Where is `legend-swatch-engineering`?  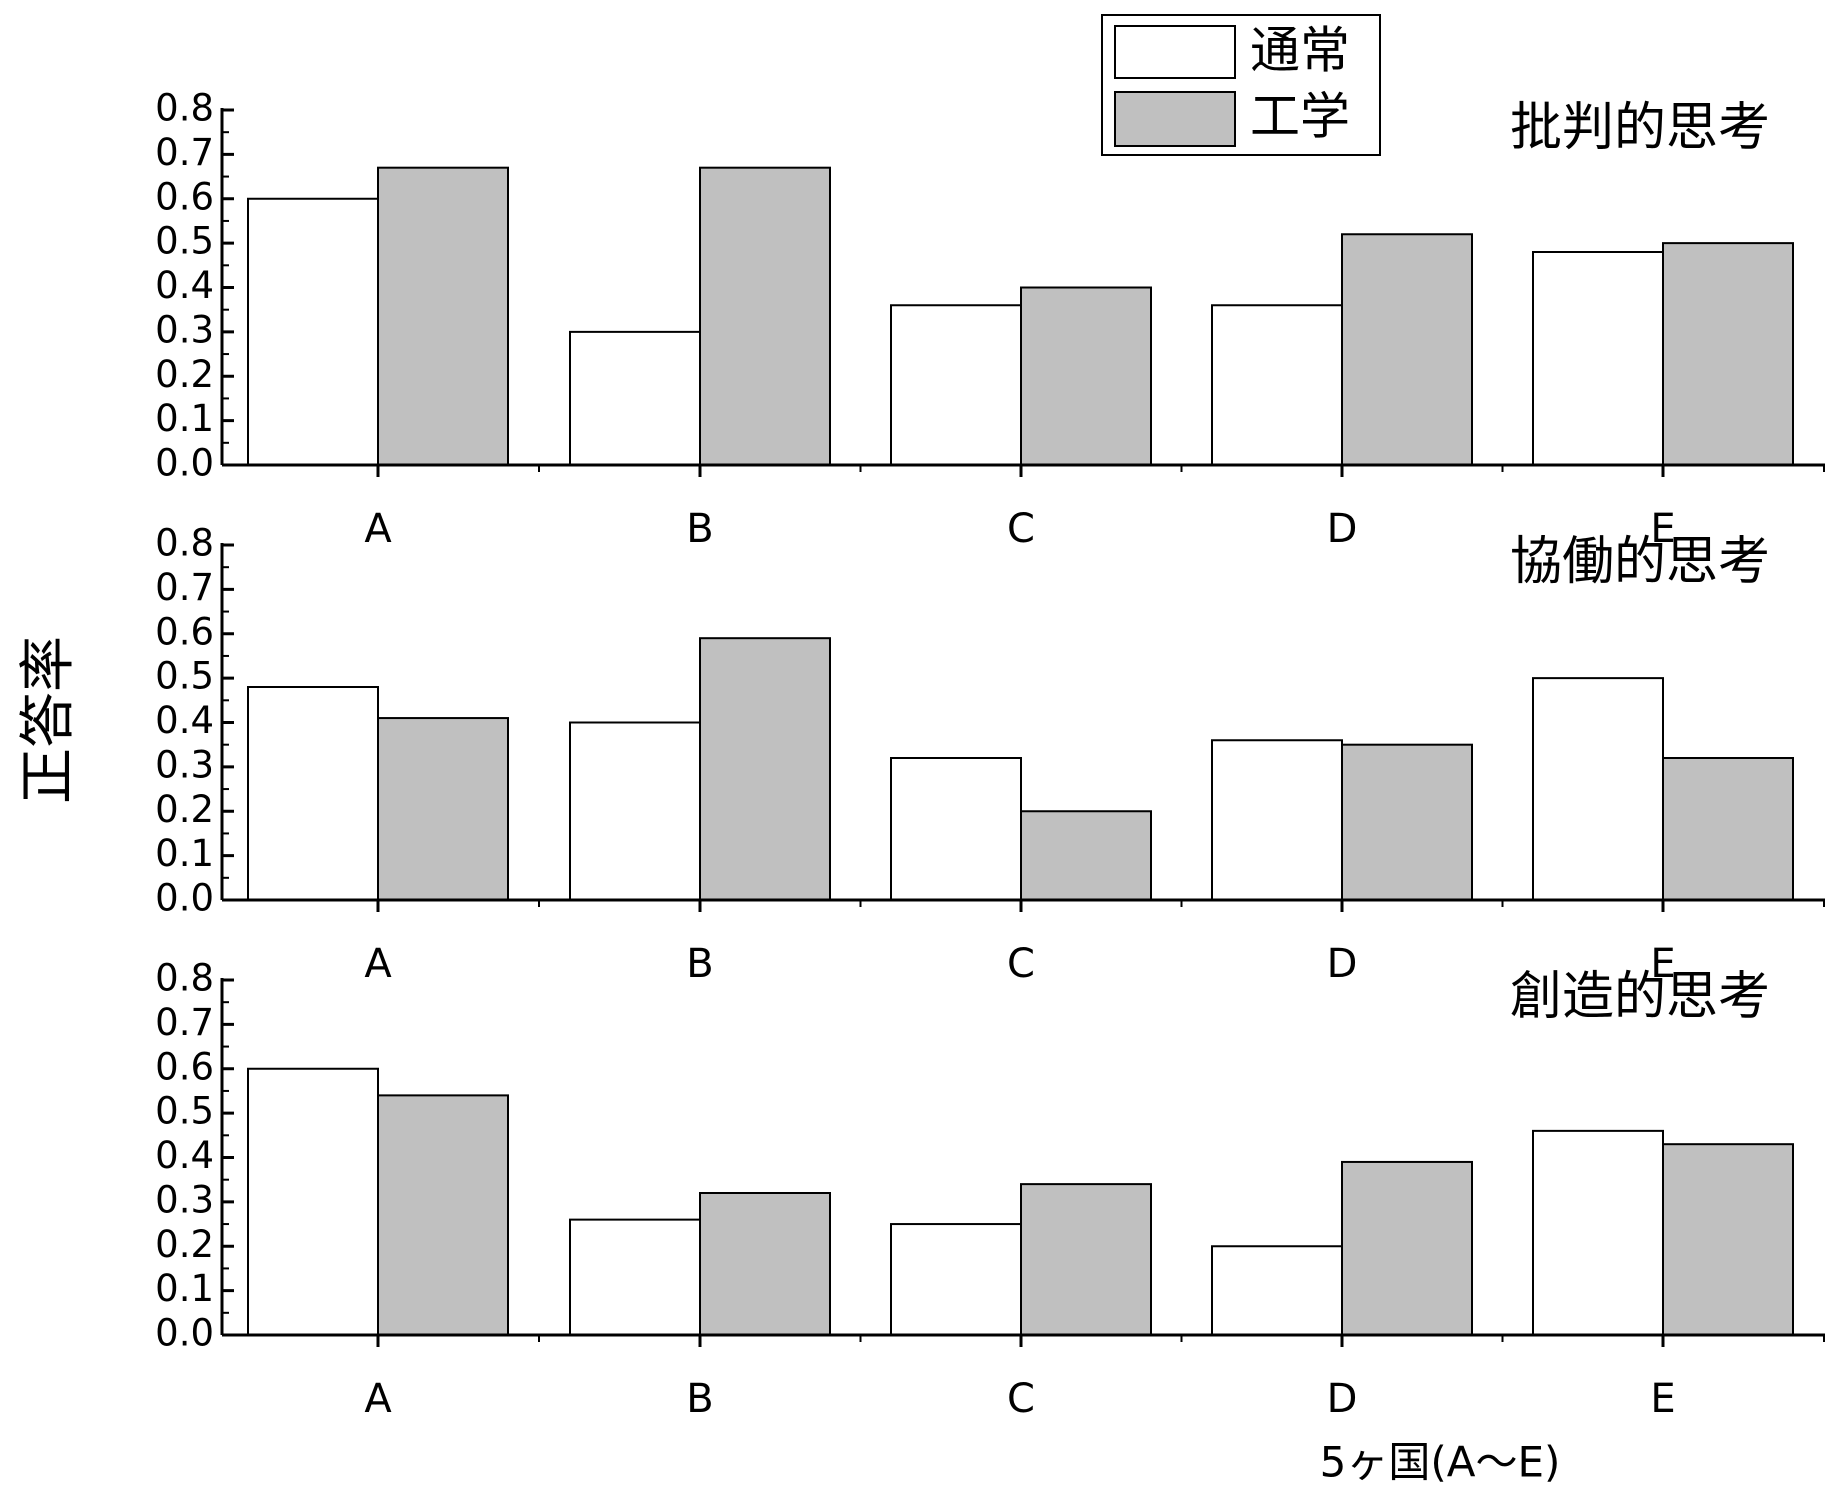
legend-swatch-engineering is located at coordinates (1175, 119).